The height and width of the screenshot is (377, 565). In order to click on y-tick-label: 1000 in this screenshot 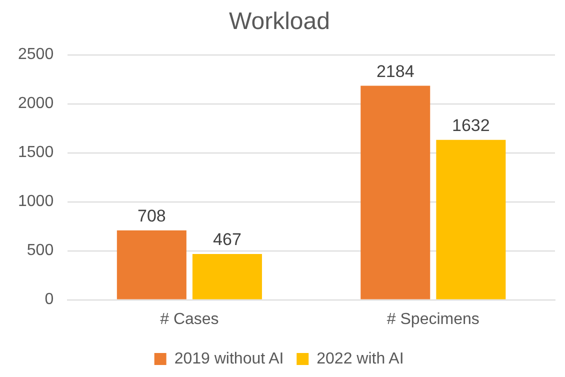, I will do `click(36, 201)`.